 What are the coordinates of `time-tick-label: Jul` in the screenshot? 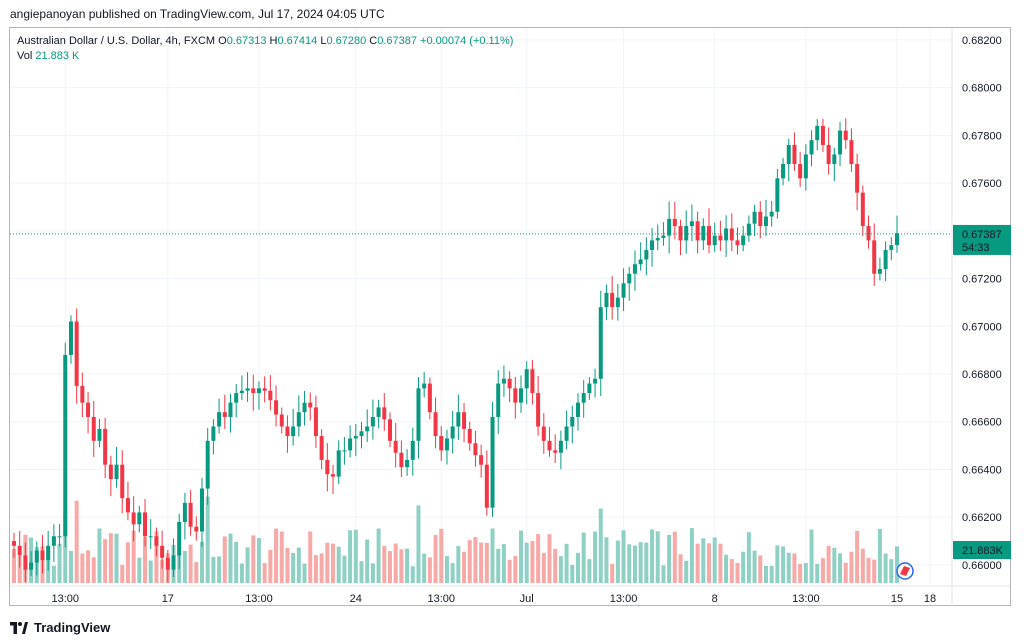 It's located at (527, 599).